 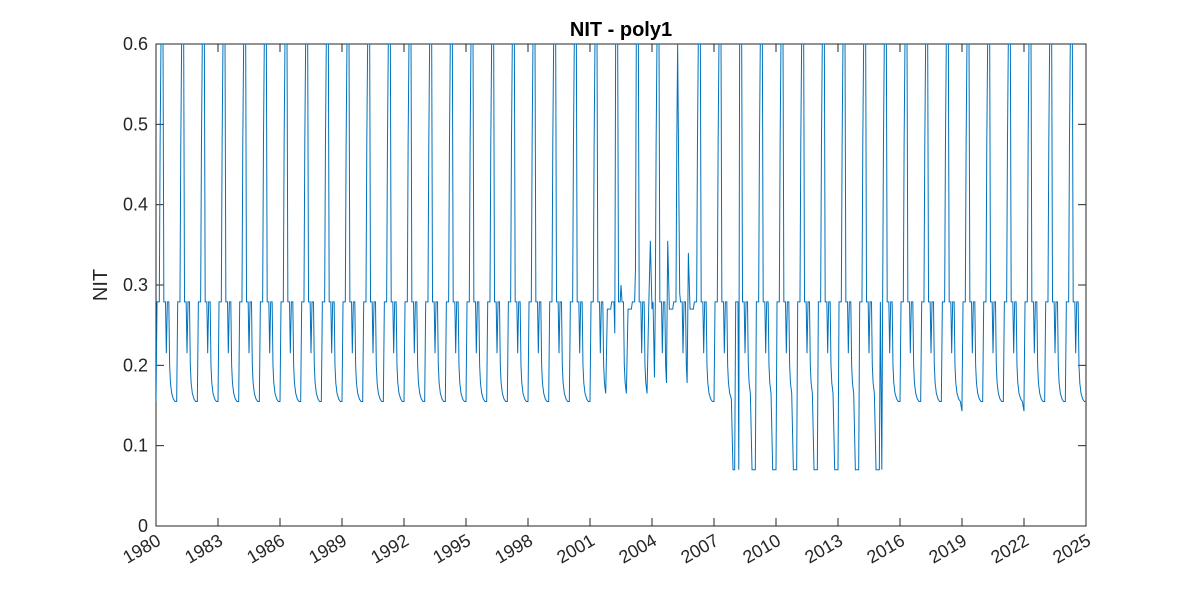 I want to click on y-axis-label: NIT, so click(x=101, y=285).